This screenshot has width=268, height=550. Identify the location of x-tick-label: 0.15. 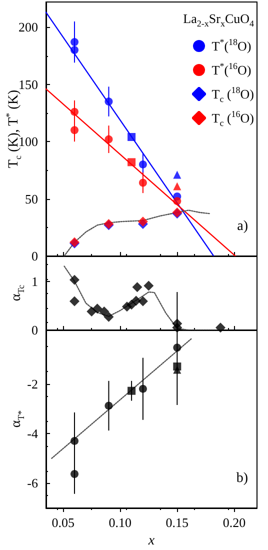
(177, 522).